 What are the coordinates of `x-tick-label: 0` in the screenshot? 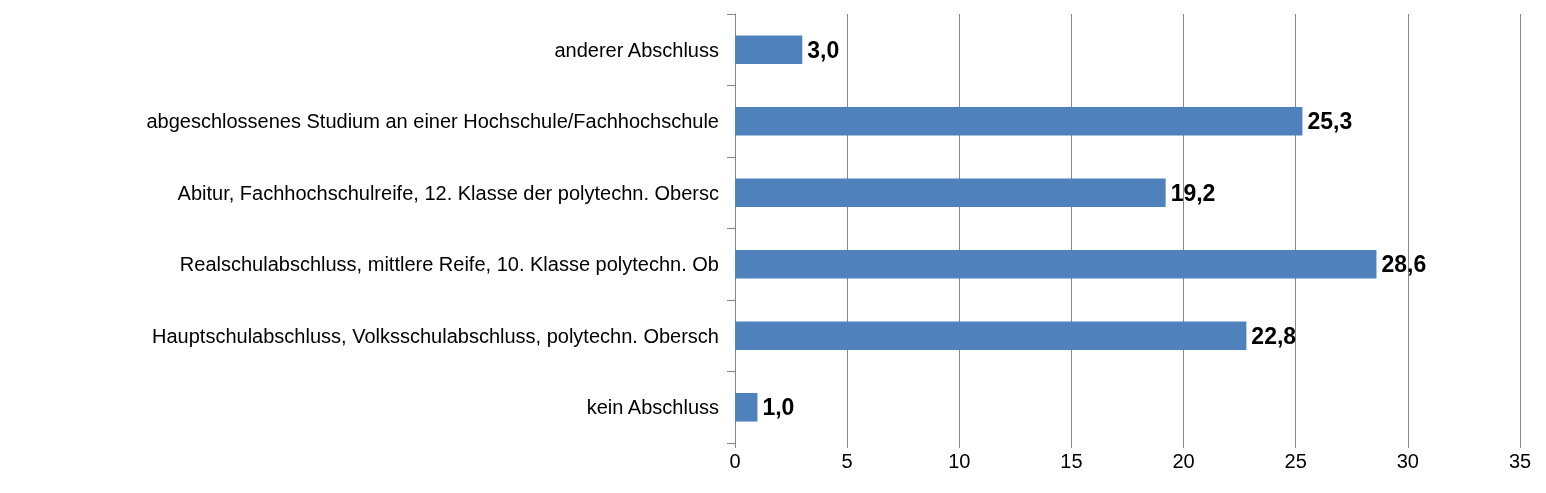 It's located at (735, 461).